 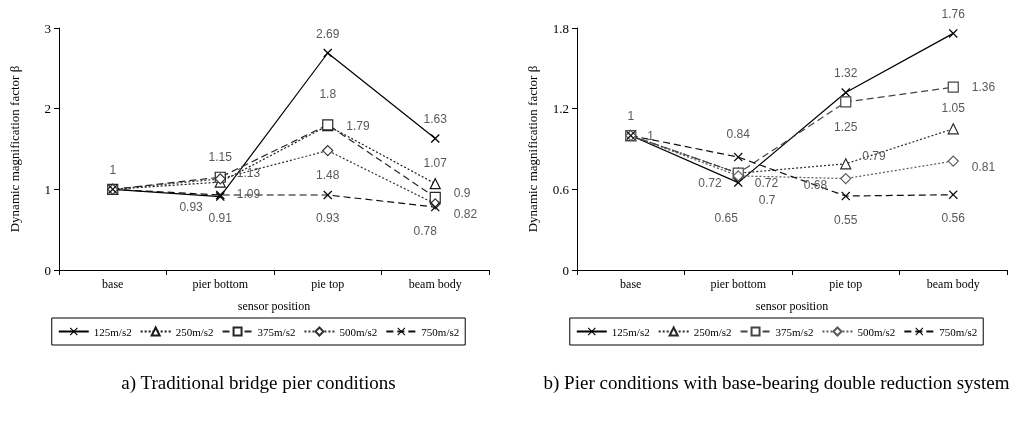 What do you see at coordinates (983, 167) in the screenshot?
I see `data-label: 0.81` at bounding box center [983, 167].